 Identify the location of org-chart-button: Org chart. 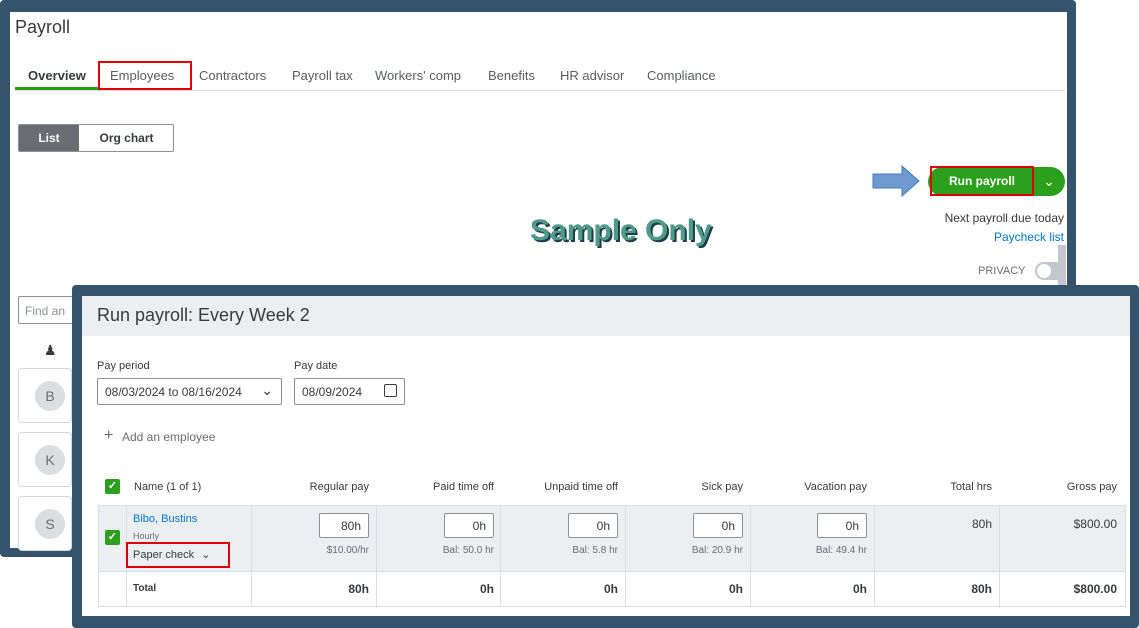
(126, 138).